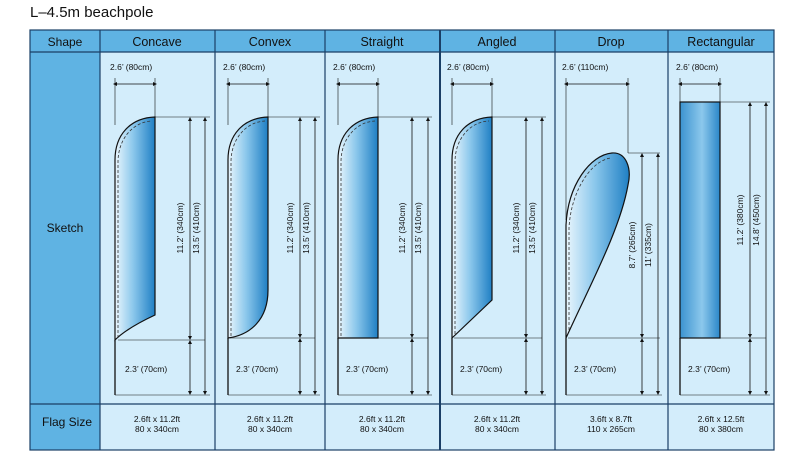  What do you see at coordinates (481, 369) in the screenshot?
I see `bottom-label-angled: 2.3’ (70cm)` at bounding box center [481, 369].